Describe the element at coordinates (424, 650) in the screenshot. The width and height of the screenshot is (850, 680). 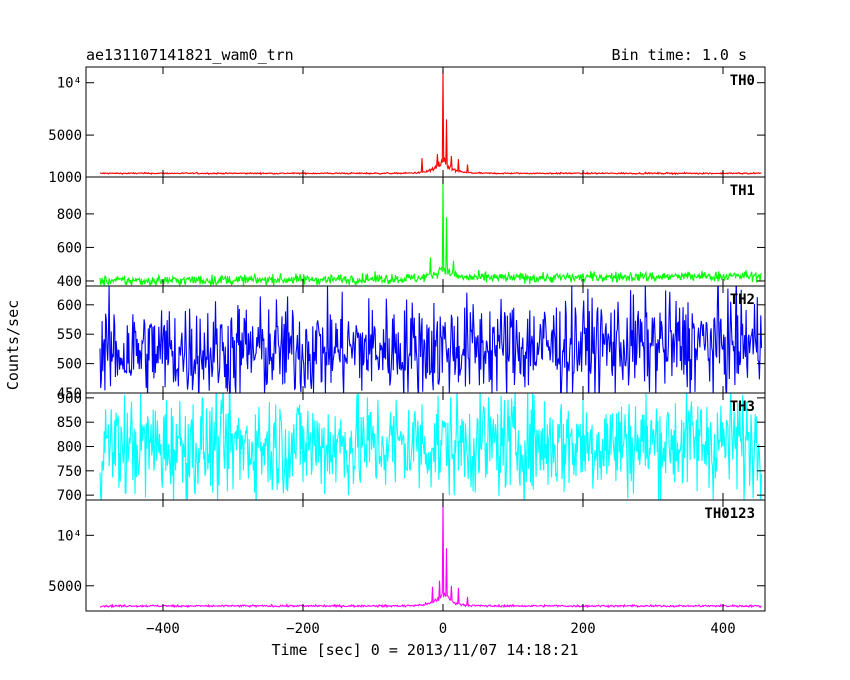
I see `x-axis-label: Time [sec] 0 = 2013/11/07 14:18:21` at that location.